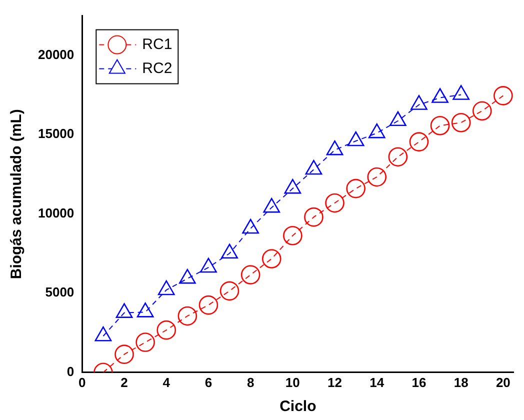  Describe the element at coordinates (335, 382) in the screenshot. I see `x-tick-label: 12` at that location.